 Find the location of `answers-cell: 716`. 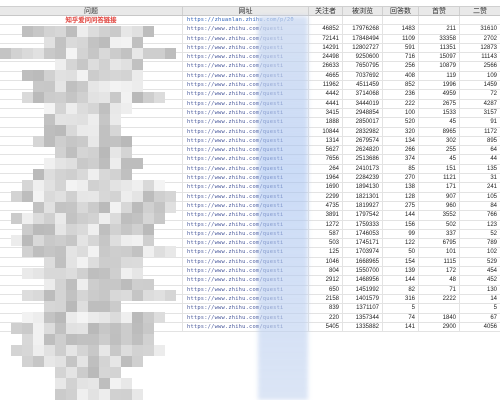

answers-cell: 716 is located at coordinates (401, 57).